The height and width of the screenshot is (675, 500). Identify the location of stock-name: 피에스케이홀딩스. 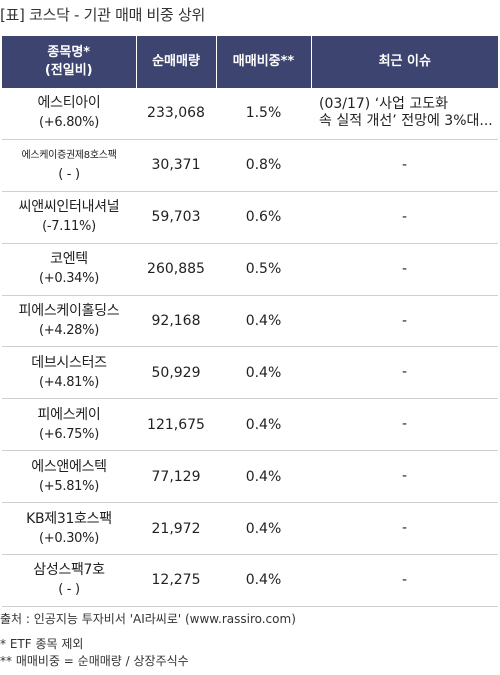
(69, 311).